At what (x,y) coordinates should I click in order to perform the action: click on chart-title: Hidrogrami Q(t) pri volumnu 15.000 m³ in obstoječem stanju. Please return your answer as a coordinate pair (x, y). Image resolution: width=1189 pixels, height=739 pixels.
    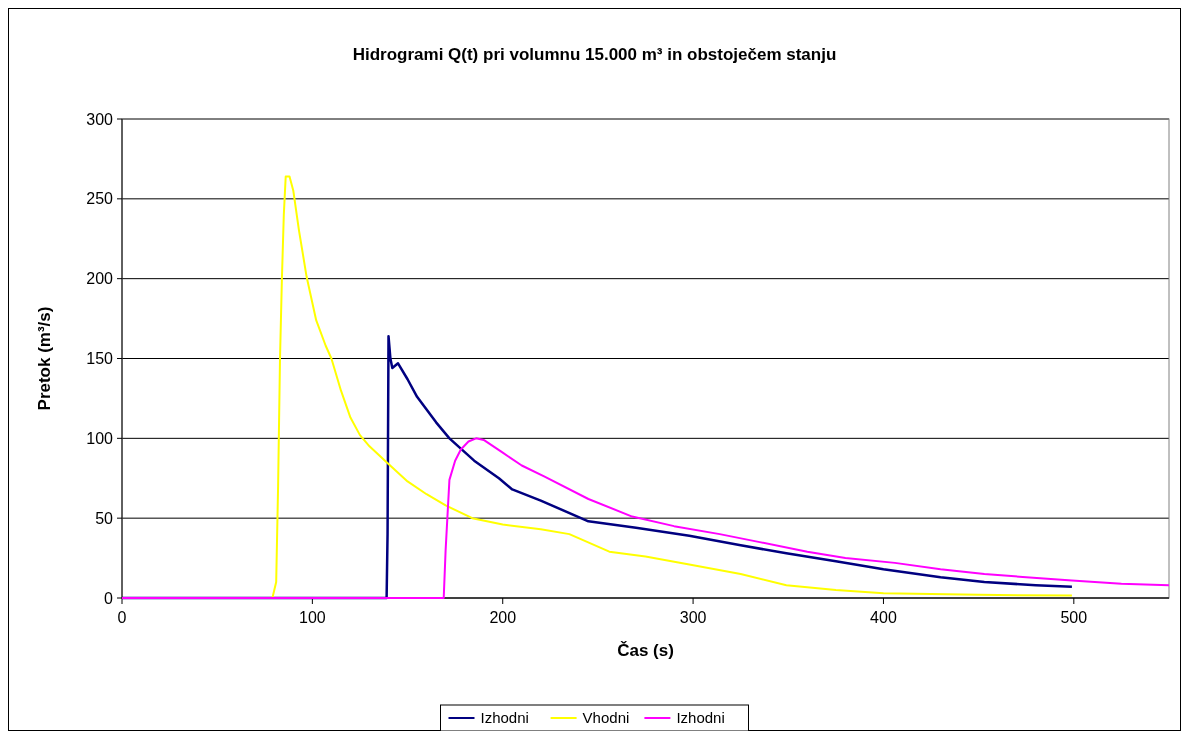
    Looking at the image, I should click on (594, 54).